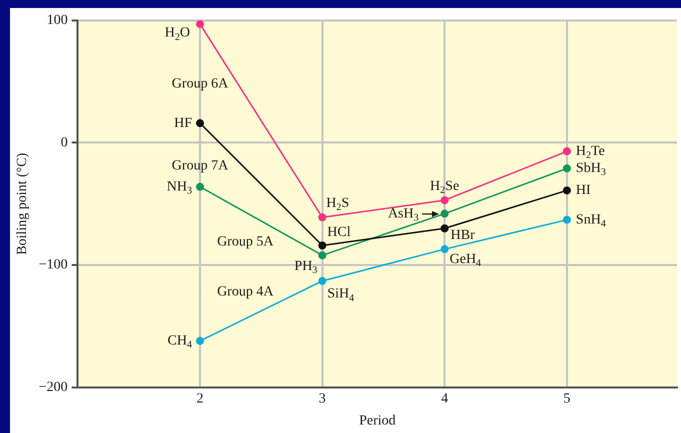 The image size is (681, 433). I want to click on y-tick-label: 0, so click(64, 142).